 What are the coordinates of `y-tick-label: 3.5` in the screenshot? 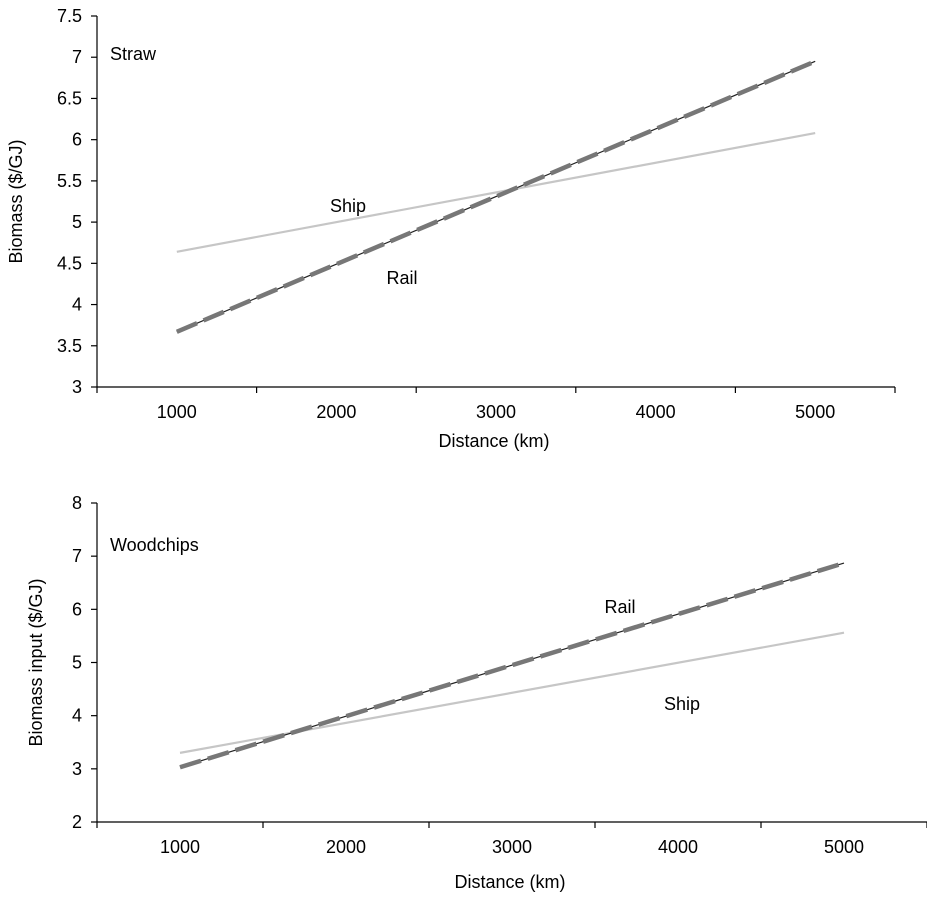 It's located at (69, 346).